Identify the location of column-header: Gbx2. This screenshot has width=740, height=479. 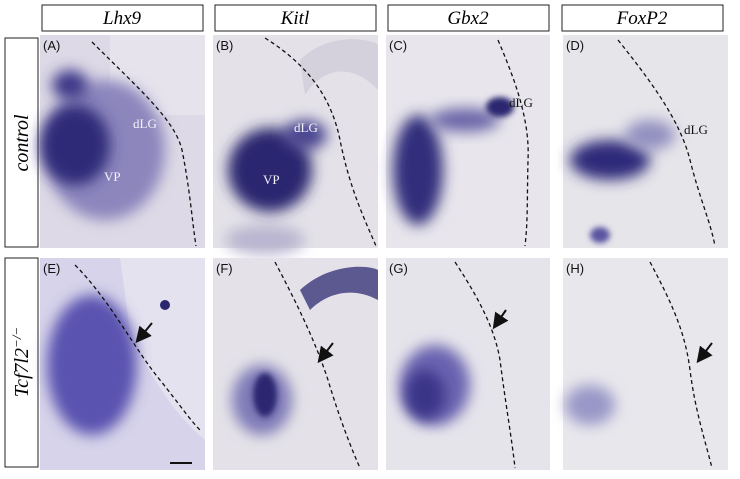
(468, 18).